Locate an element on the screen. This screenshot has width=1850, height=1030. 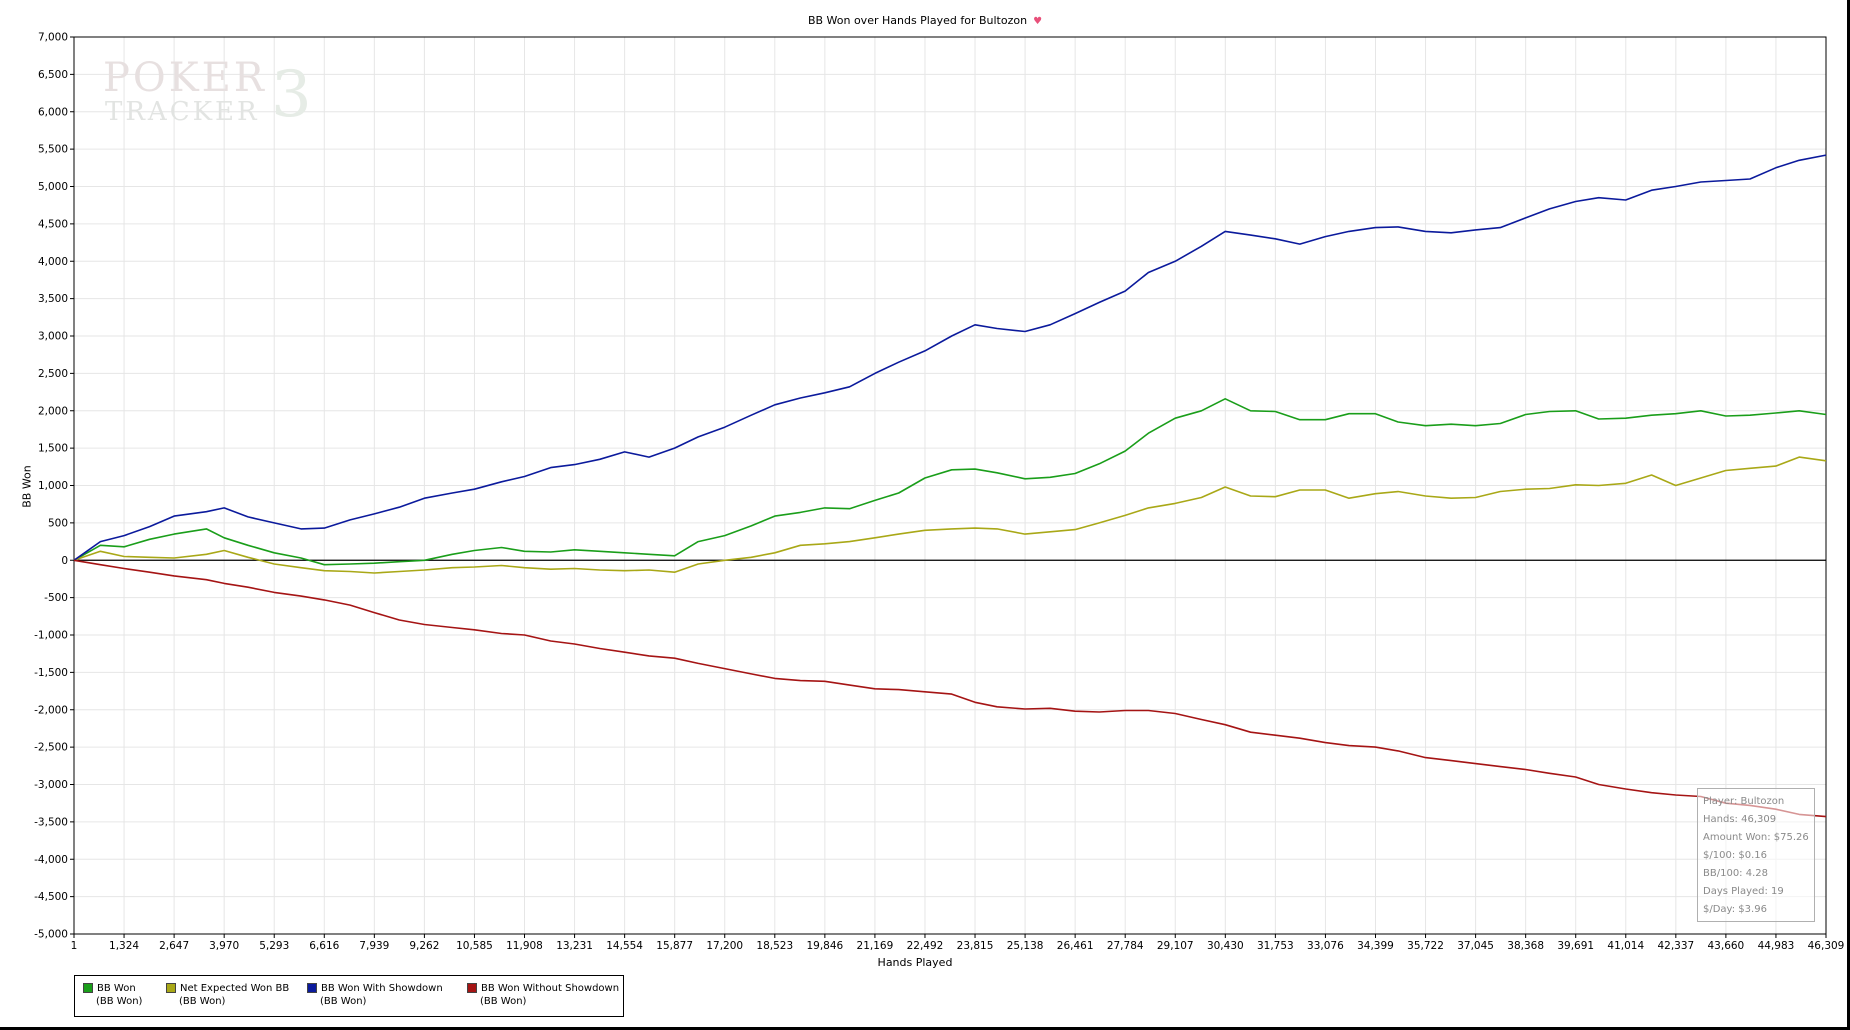
y-tick-label: 0 is located at coordinates (64, 561).